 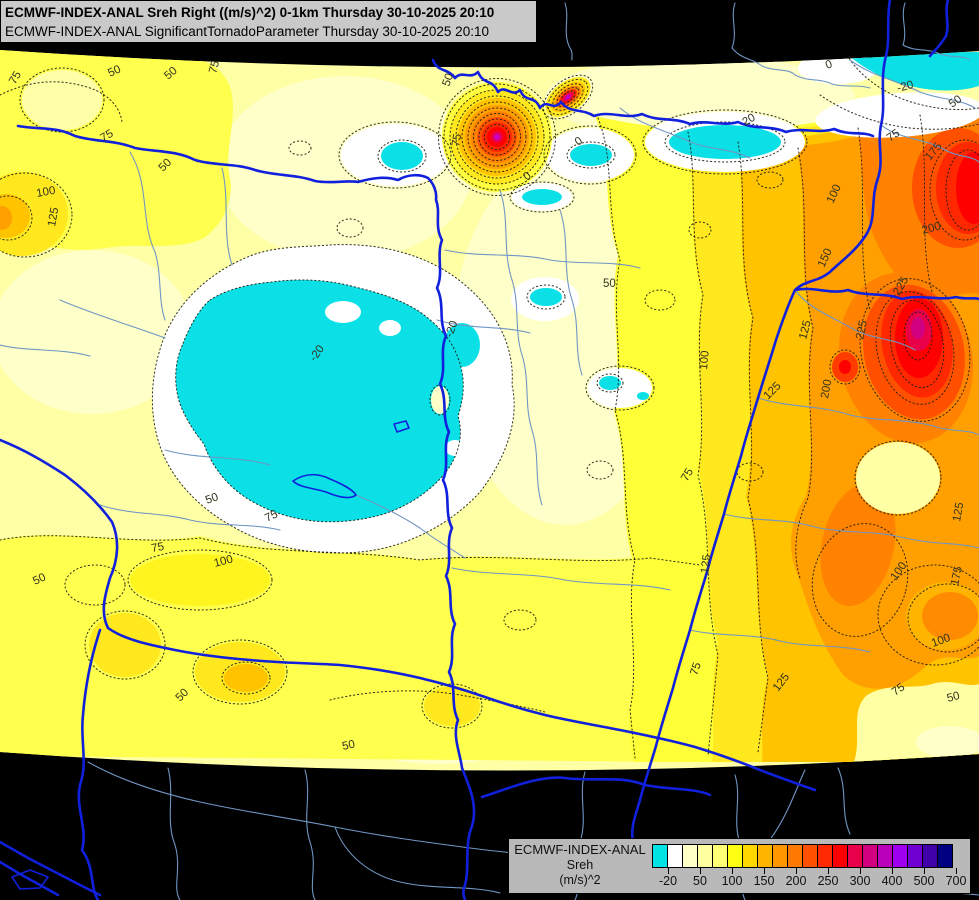 I want to click on legend-tick-label: -20, so click(x=668, y=881).